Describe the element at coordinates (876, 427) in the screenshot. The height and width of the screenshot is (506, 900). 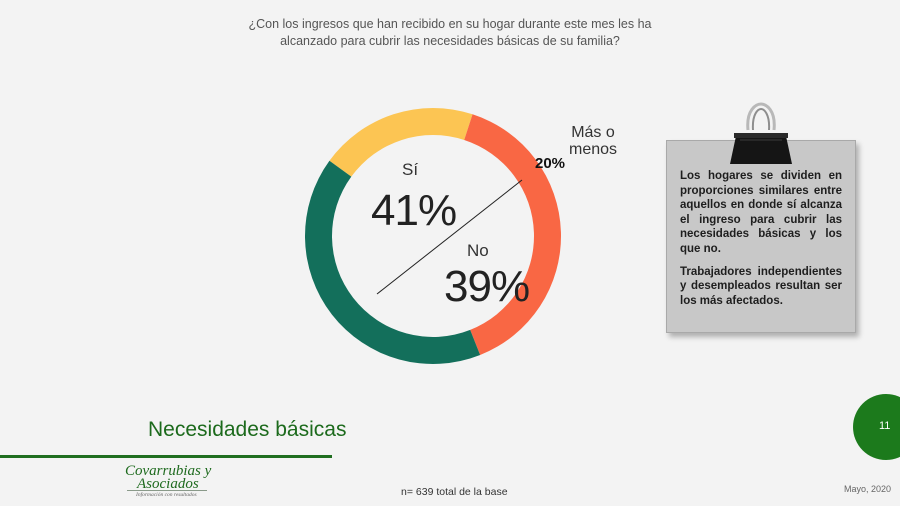
I see `page-number-badge` at that location.